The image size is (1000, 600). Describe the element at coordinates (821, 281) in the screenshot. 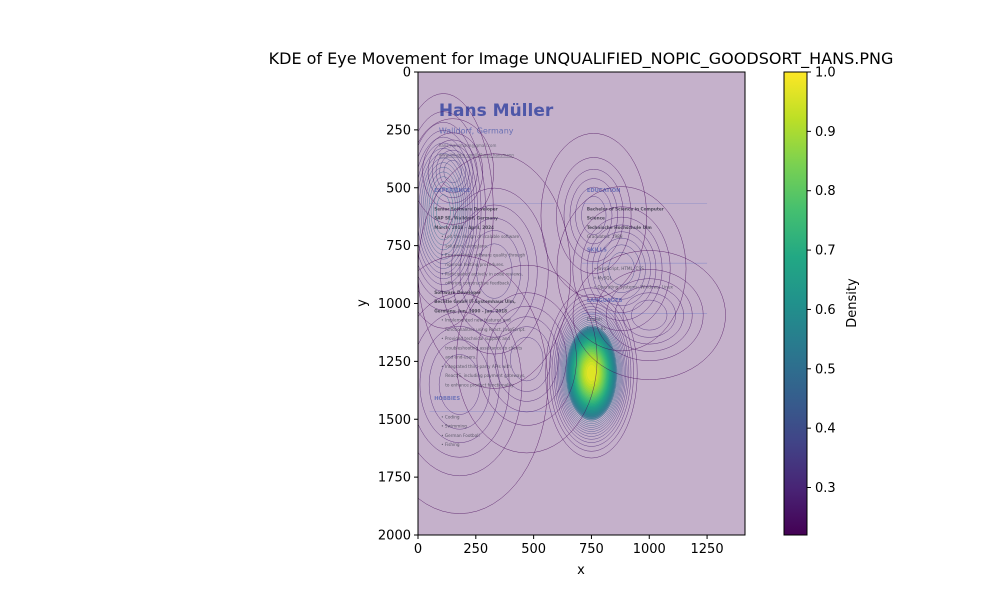

I see `colorbar-ticks: 0.3 0.4 0.5 0.6 0.7 0.8 0.9 1.0` at that location.